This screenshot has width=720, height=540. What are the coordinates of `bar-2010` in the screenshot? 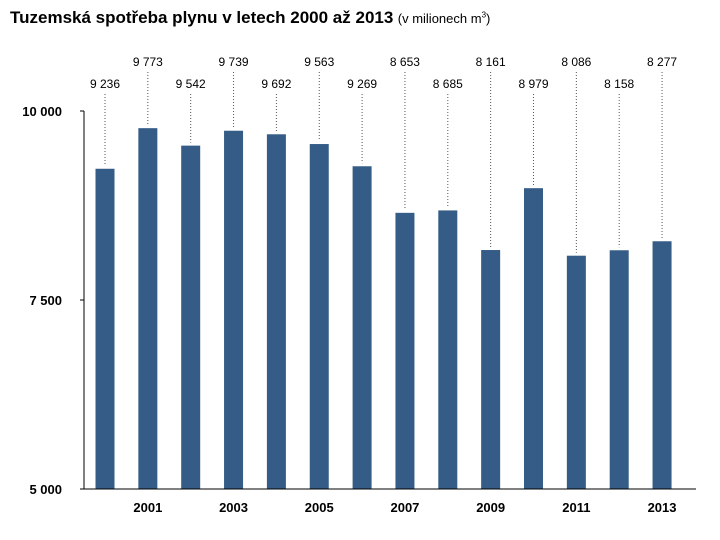 It's located at (533, 338).